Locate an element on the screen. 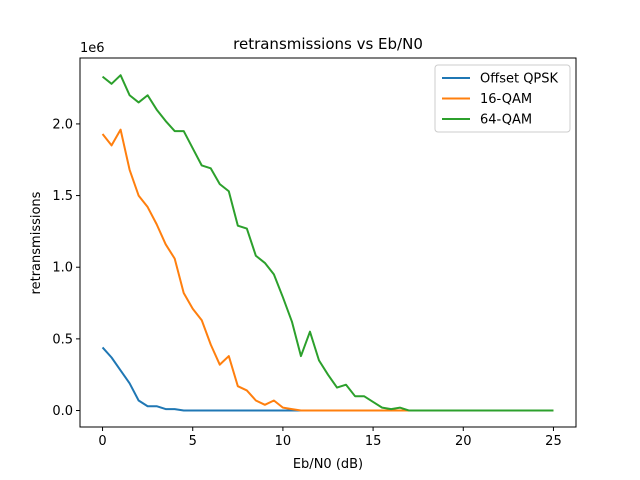 The image size is (640, 480). y-tick-label: 2.0 is located at coordinates (62, 124).